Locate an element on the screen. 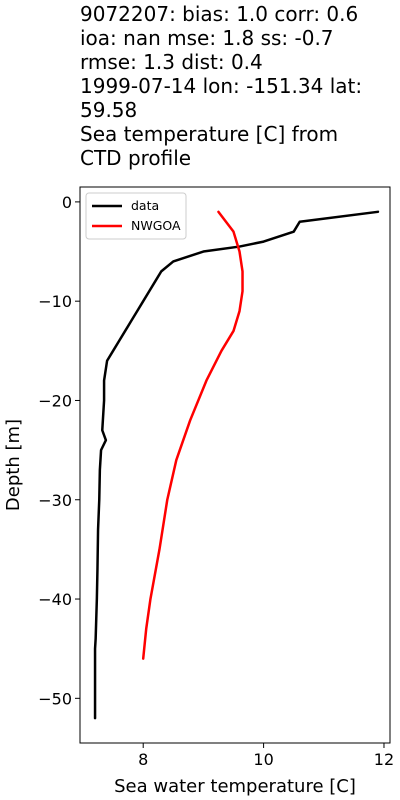  y-tick-label: 0 is located at coordinates (67, 202).